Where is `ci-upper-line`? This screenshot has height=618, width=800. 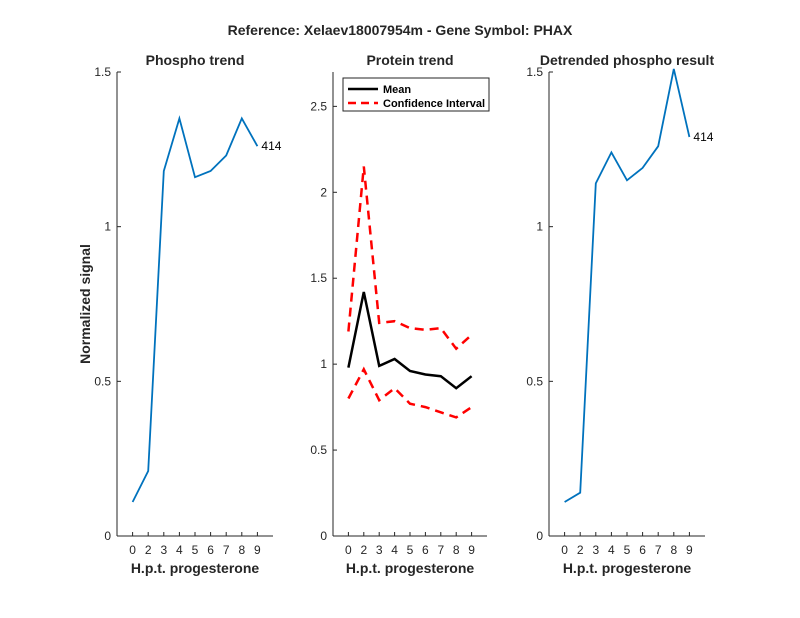
ci-upper-line is located at coordinates (410, 258).